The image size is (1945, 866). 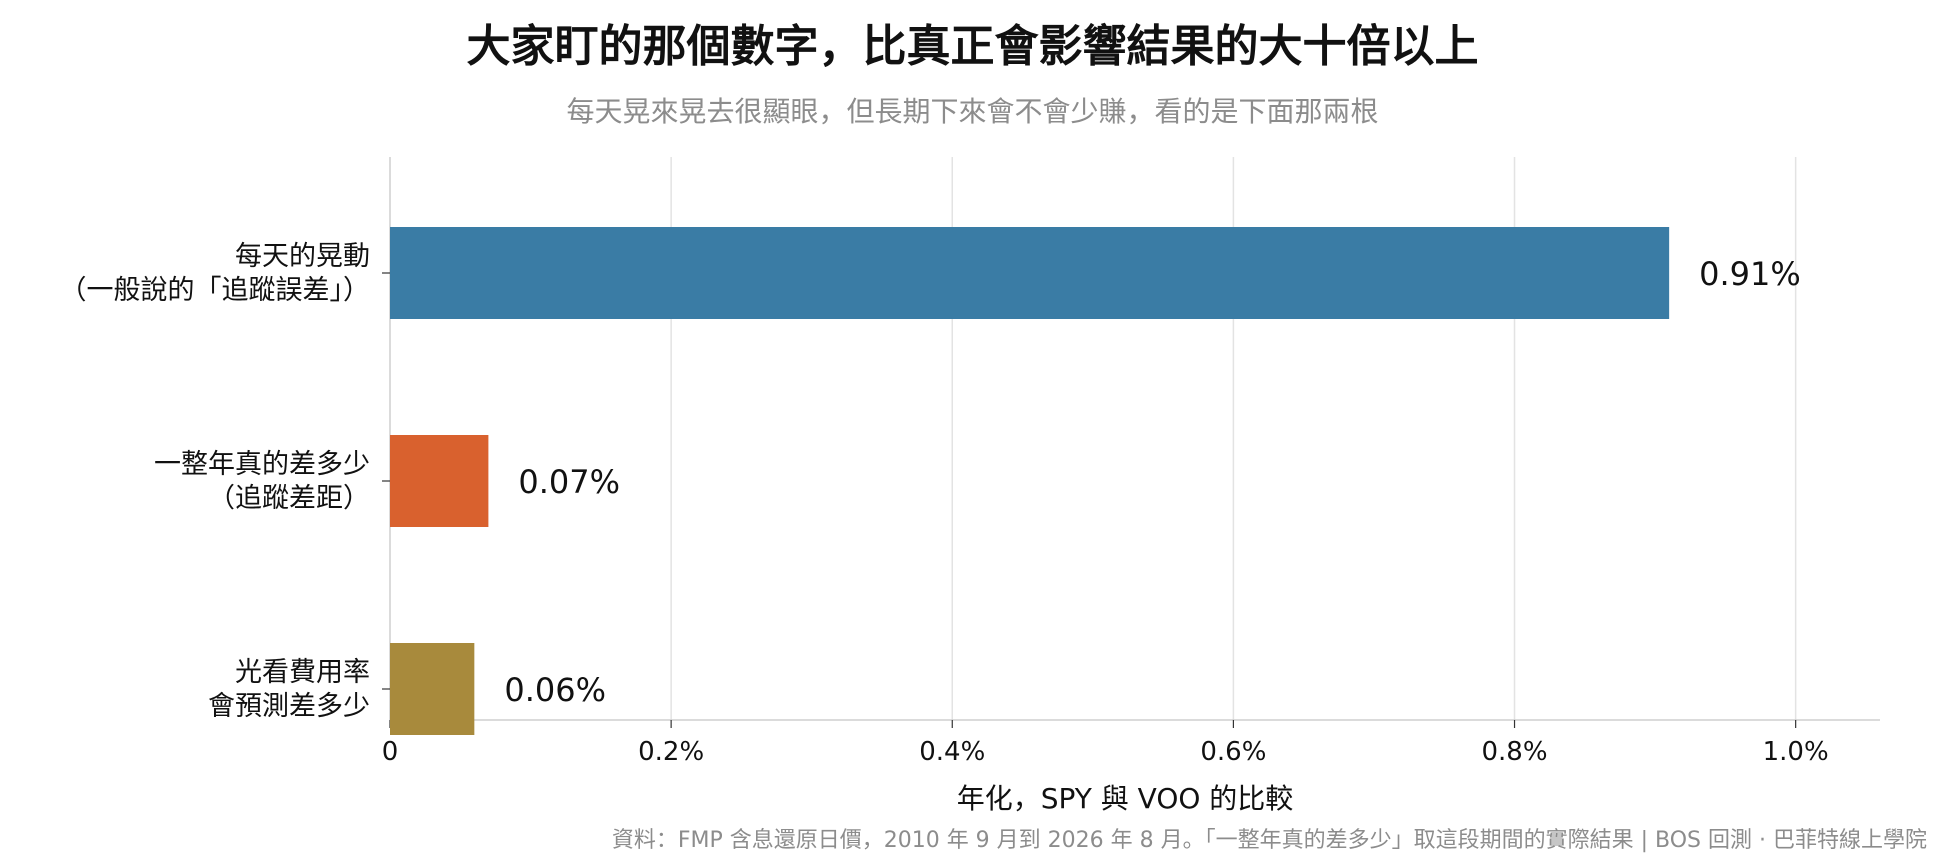 I want to click on x-tick-label: 1.0%, so click(x=1796, y=752).